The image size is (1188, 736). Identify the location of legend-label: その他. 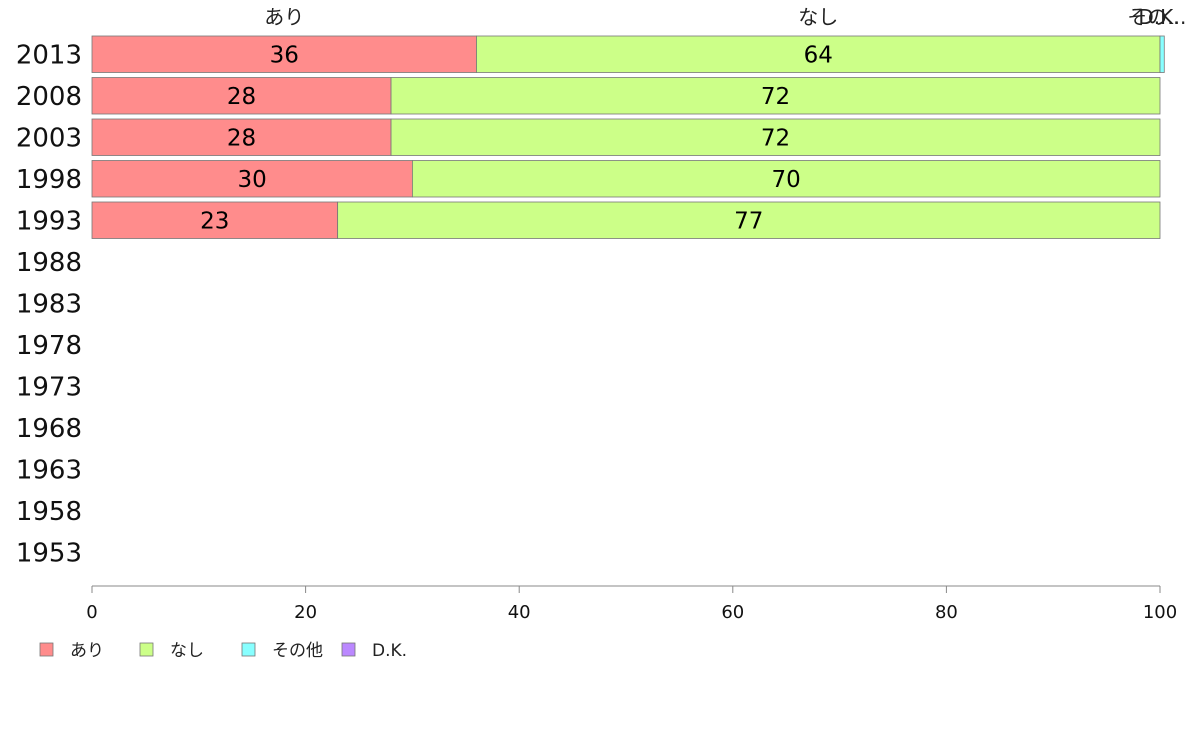
(297, 651).